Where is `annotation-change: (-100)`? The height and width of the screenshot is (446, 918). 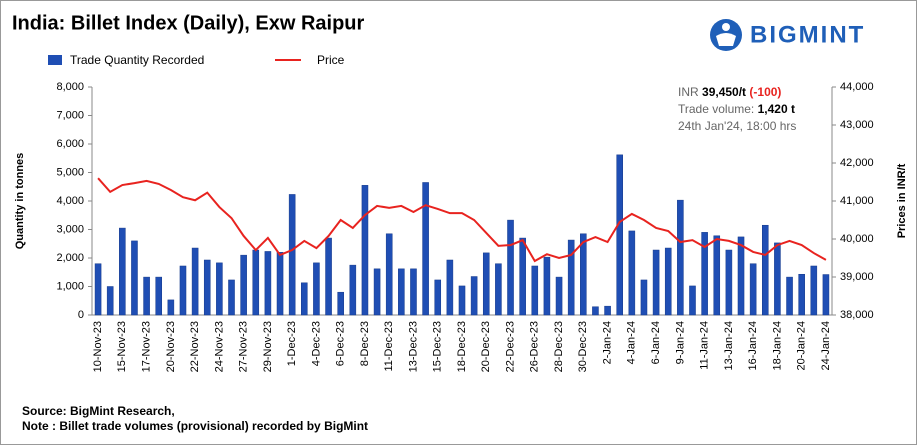 annotation-change: (-100) is located at coordinates (765, 92).